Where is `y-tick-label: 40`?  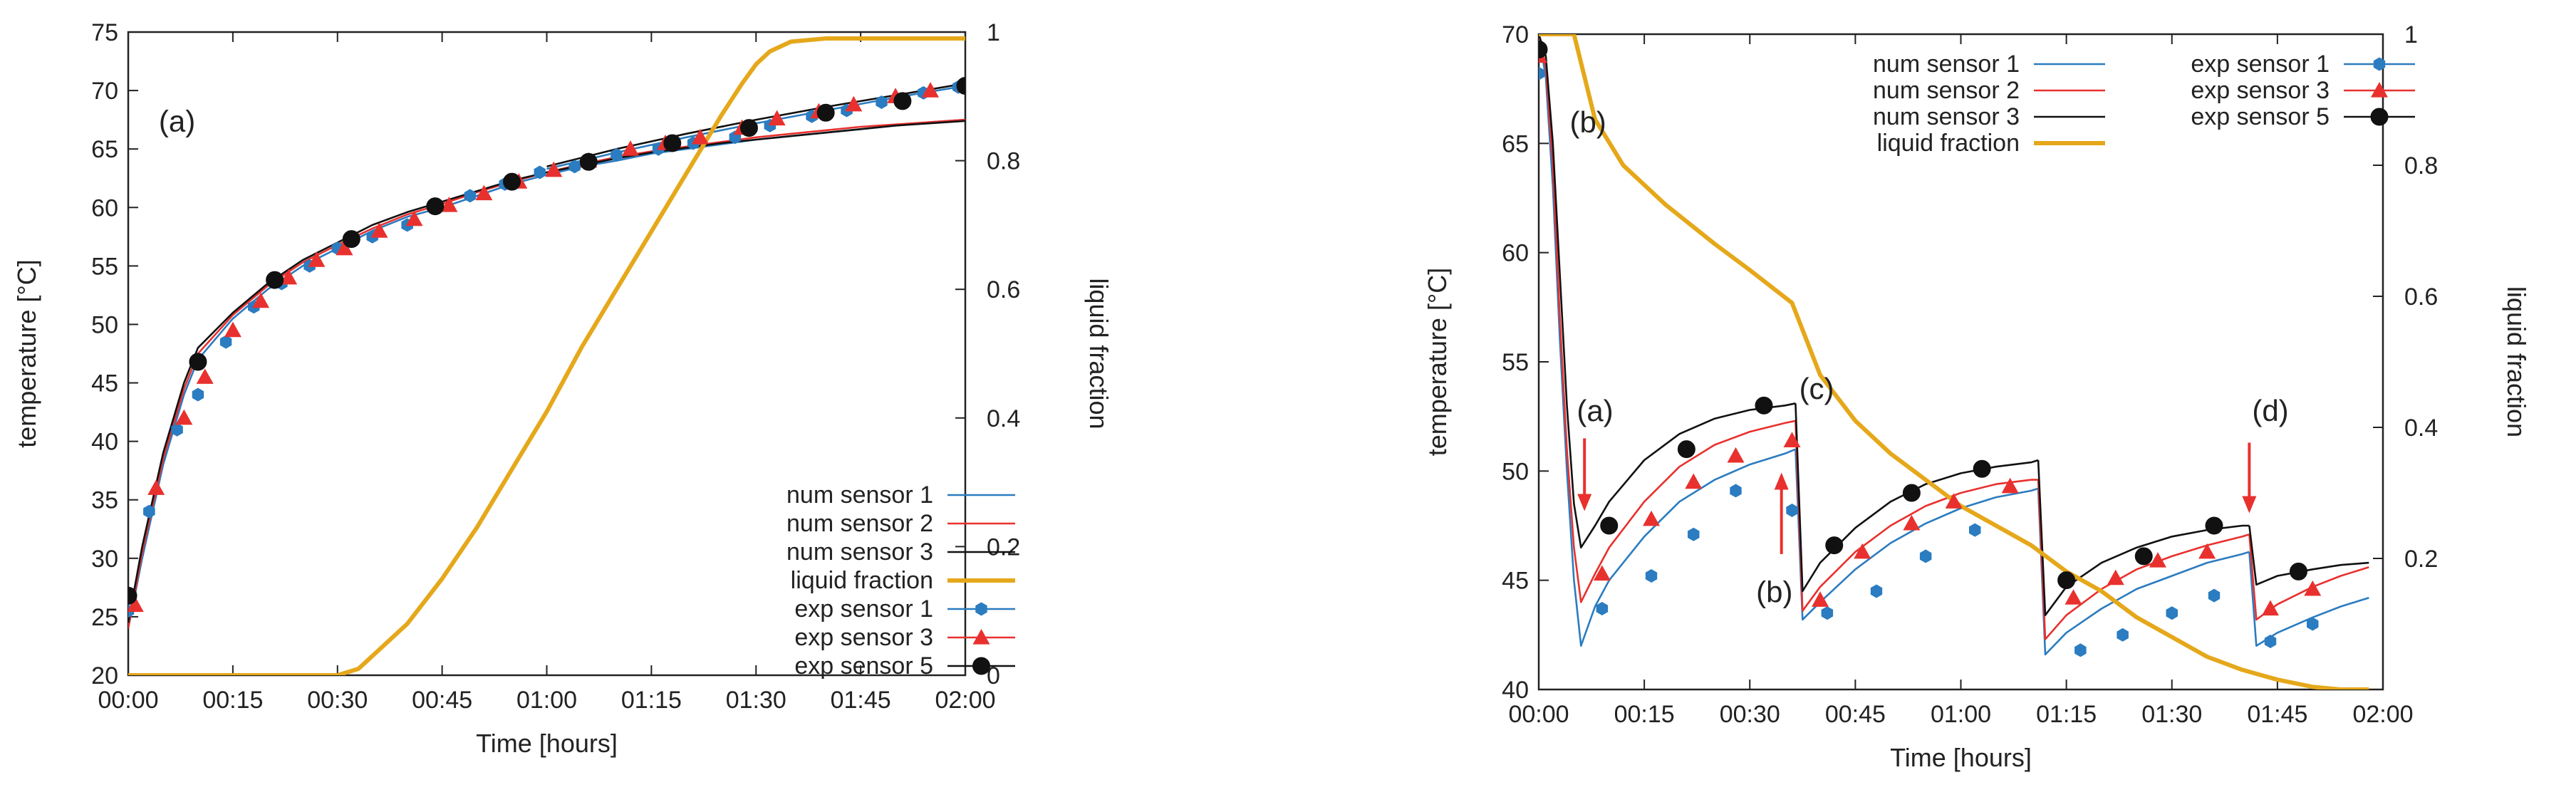
y-tick-label: 40 is located at coordinates (104, 442).